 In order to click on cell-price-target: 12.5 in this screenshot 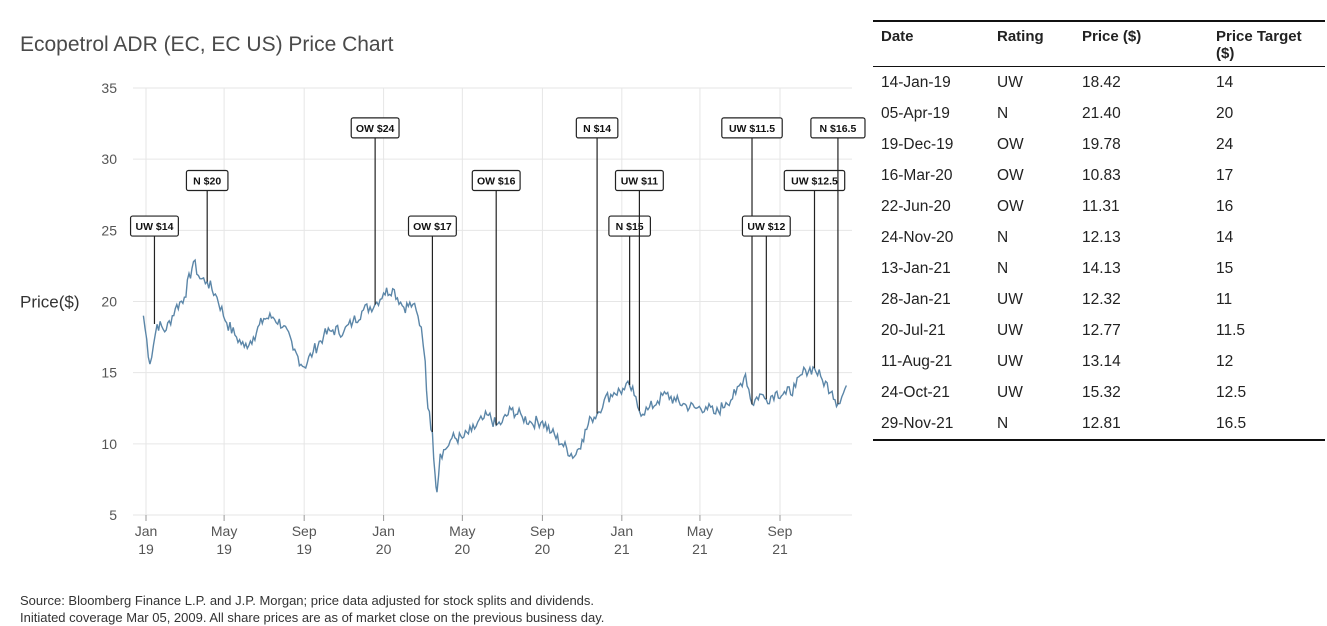, I will do `click(1231, 392)`.